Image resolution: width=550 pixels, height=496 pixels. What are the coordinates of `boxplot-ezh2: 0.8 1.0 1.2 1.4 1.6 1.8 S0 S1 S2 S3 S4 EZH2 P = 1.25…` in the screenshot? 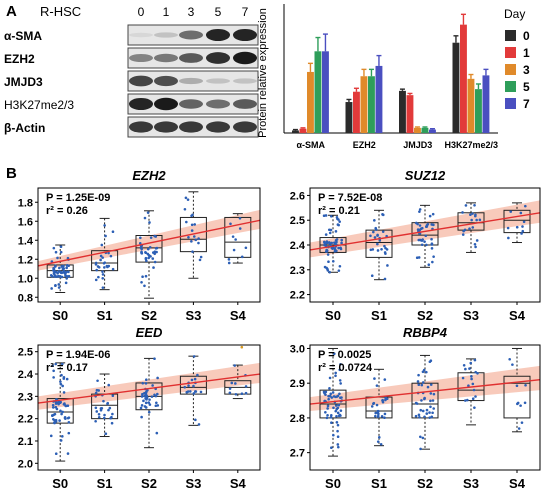 It's located at (139, 245).